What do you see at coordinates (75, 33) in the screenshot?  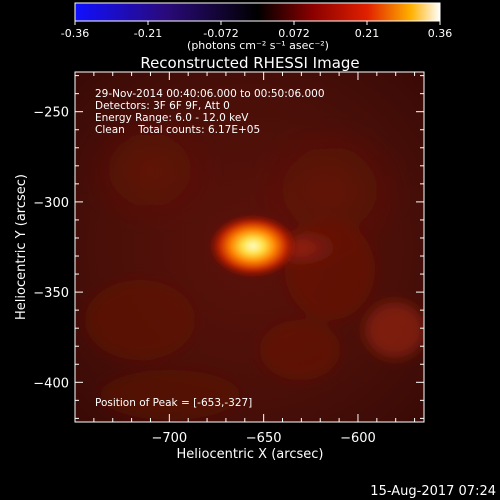 I see `colorbar-tick-label: -0.36` at bounding box center [75, 33].